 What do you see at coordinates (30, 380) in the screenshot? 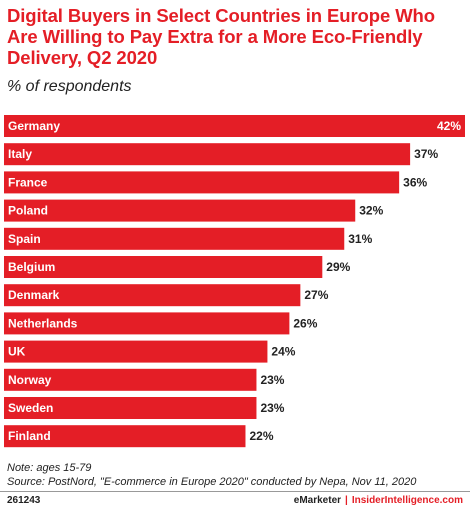
I see `category-label-norway: Norway` at bounding box center [30, 380].